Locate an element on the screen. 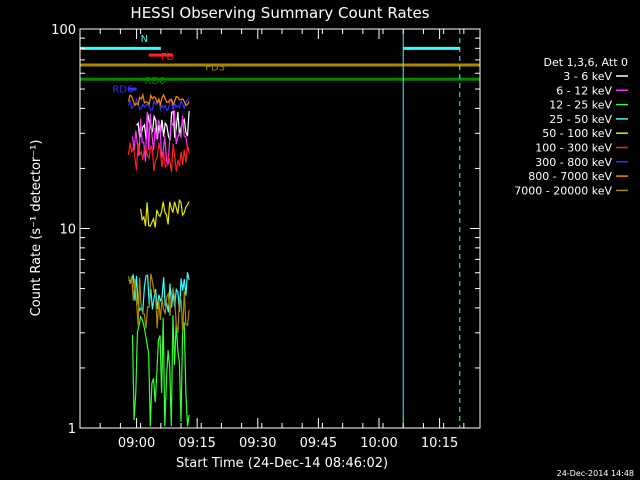  flag-label-rd0: RD0 is located at coordinates (155, 81).